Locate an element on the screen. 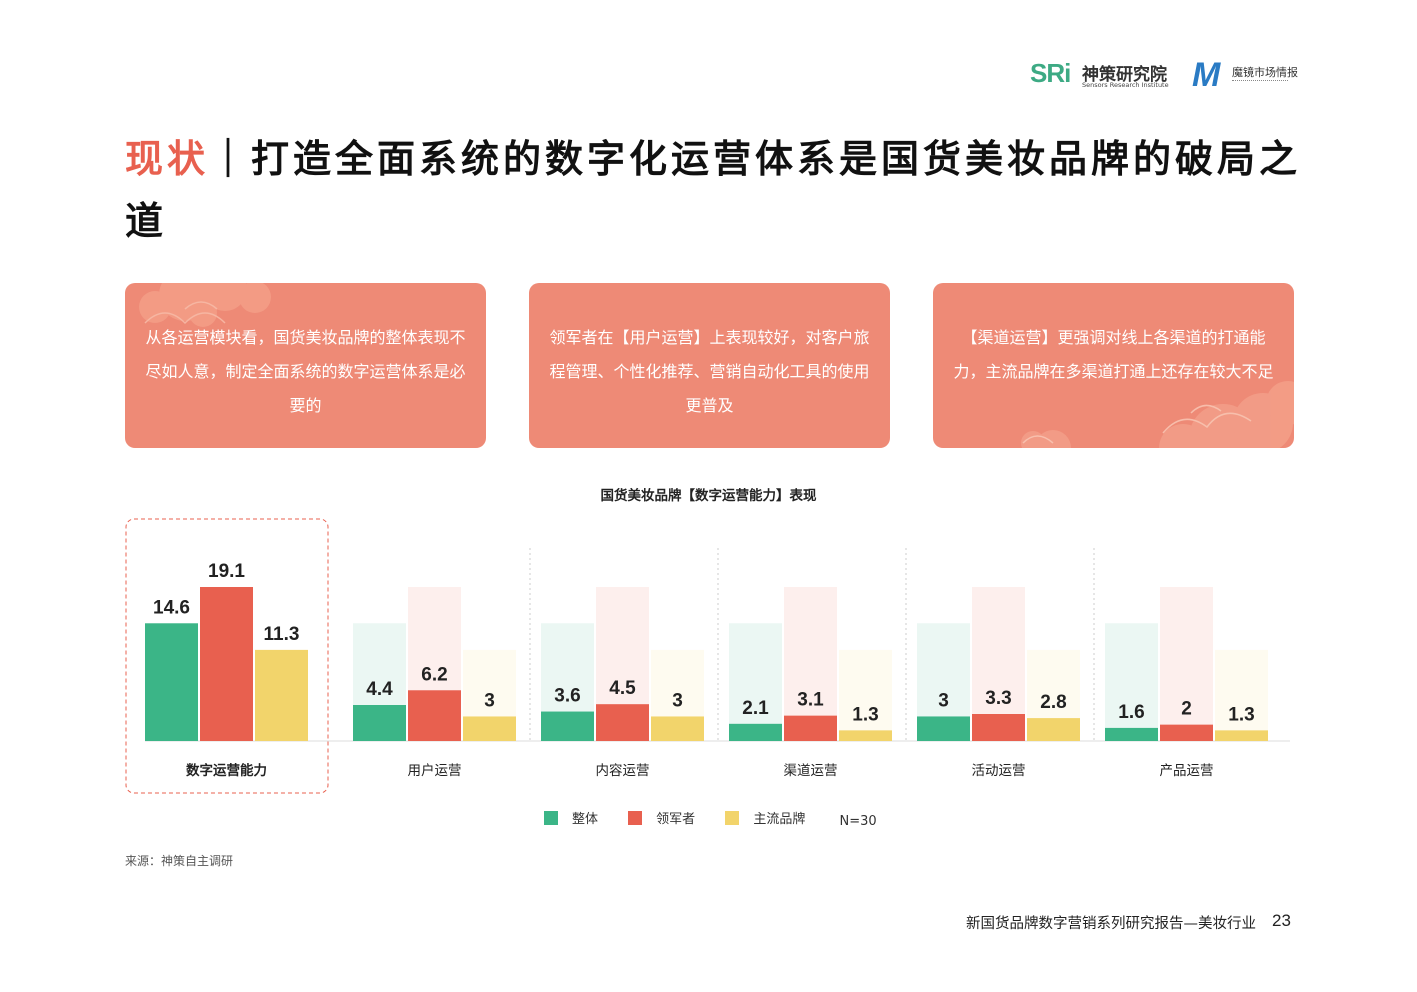 The width and height of the screenshot is (1417, 992). legend-swatch-overall is located at coordinates (551, 817).